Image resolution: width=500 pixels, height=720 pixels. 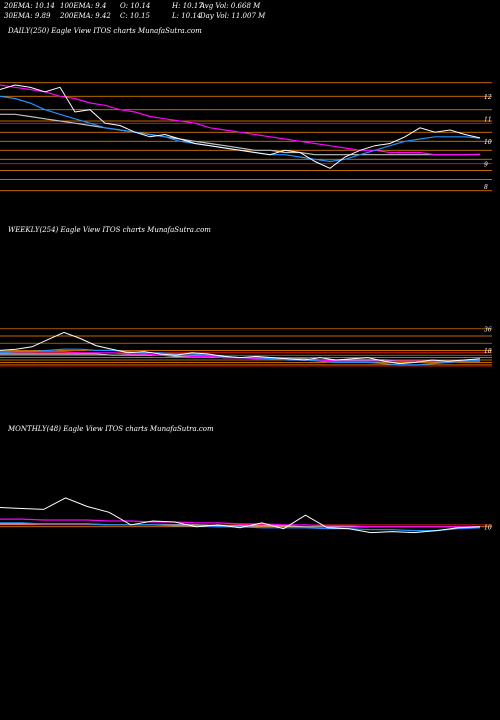 I want to click on y-tick-label: 9, so click(x=486, y=164).